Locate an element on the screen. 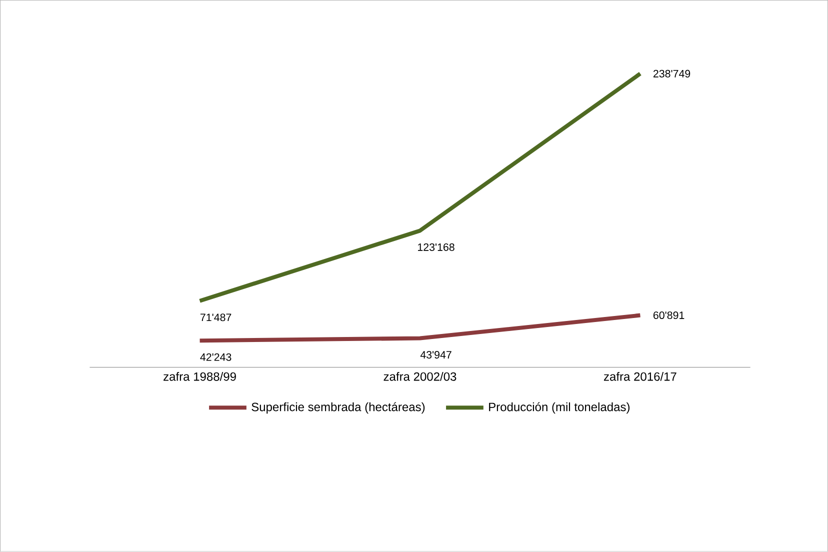 Image resolution: width=828 pixels, height=552 pixels. data-label: 238'749 is located at coordinates (671, 74).